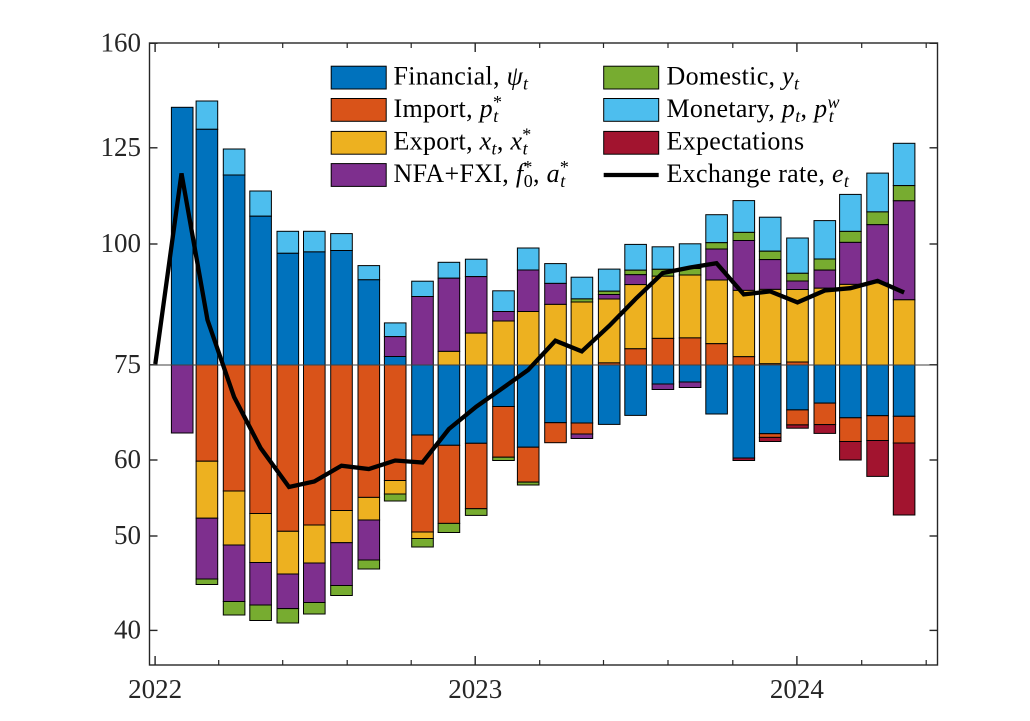  I want to click on svg-text: Financial, ψt, so click(462, 78).